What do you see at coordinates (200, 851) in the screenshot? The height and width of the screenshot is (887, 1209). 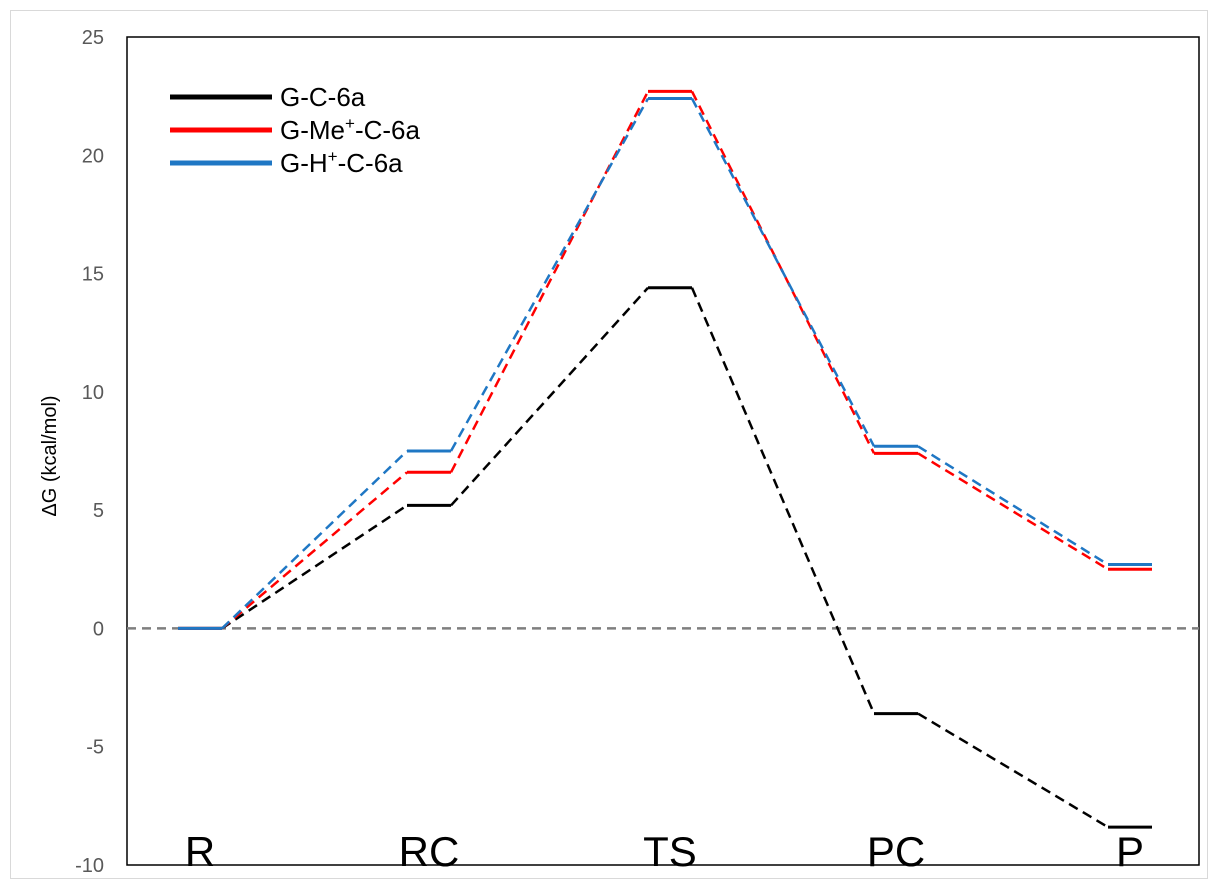 I see `category-label: R` at bounding box center [200, 851].